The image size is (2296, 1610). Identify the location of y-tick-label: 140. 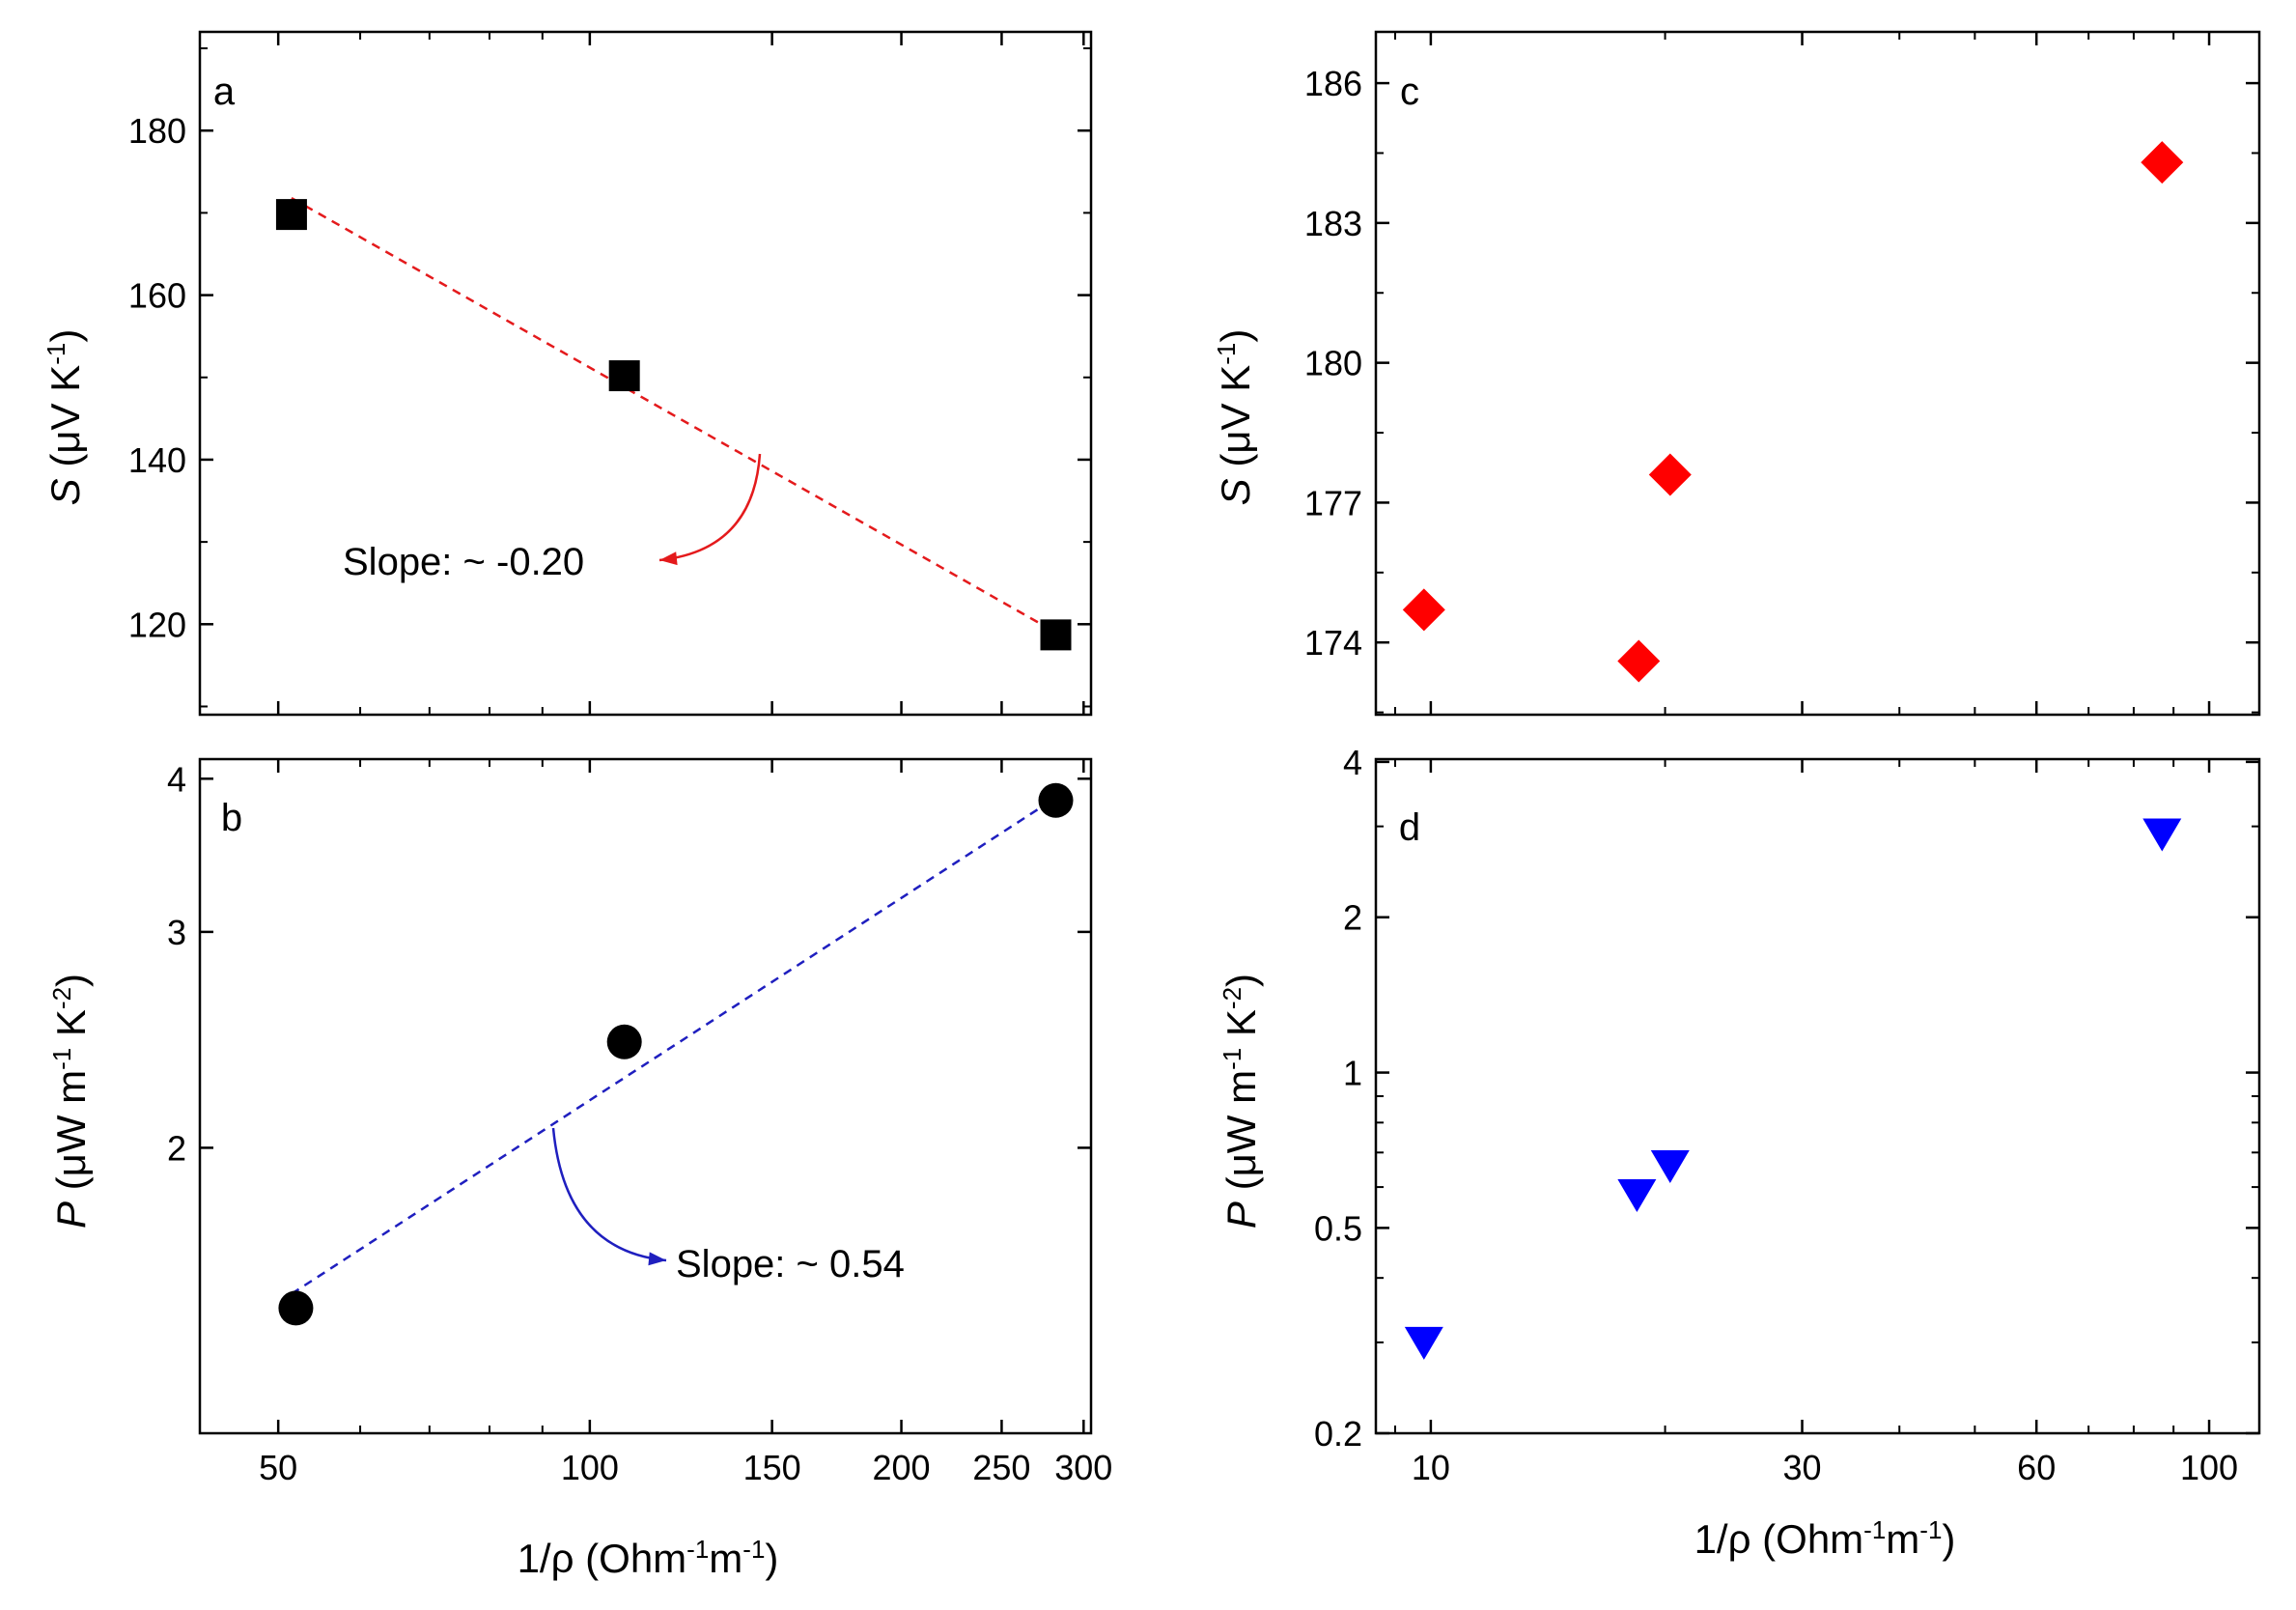
(157, 460).